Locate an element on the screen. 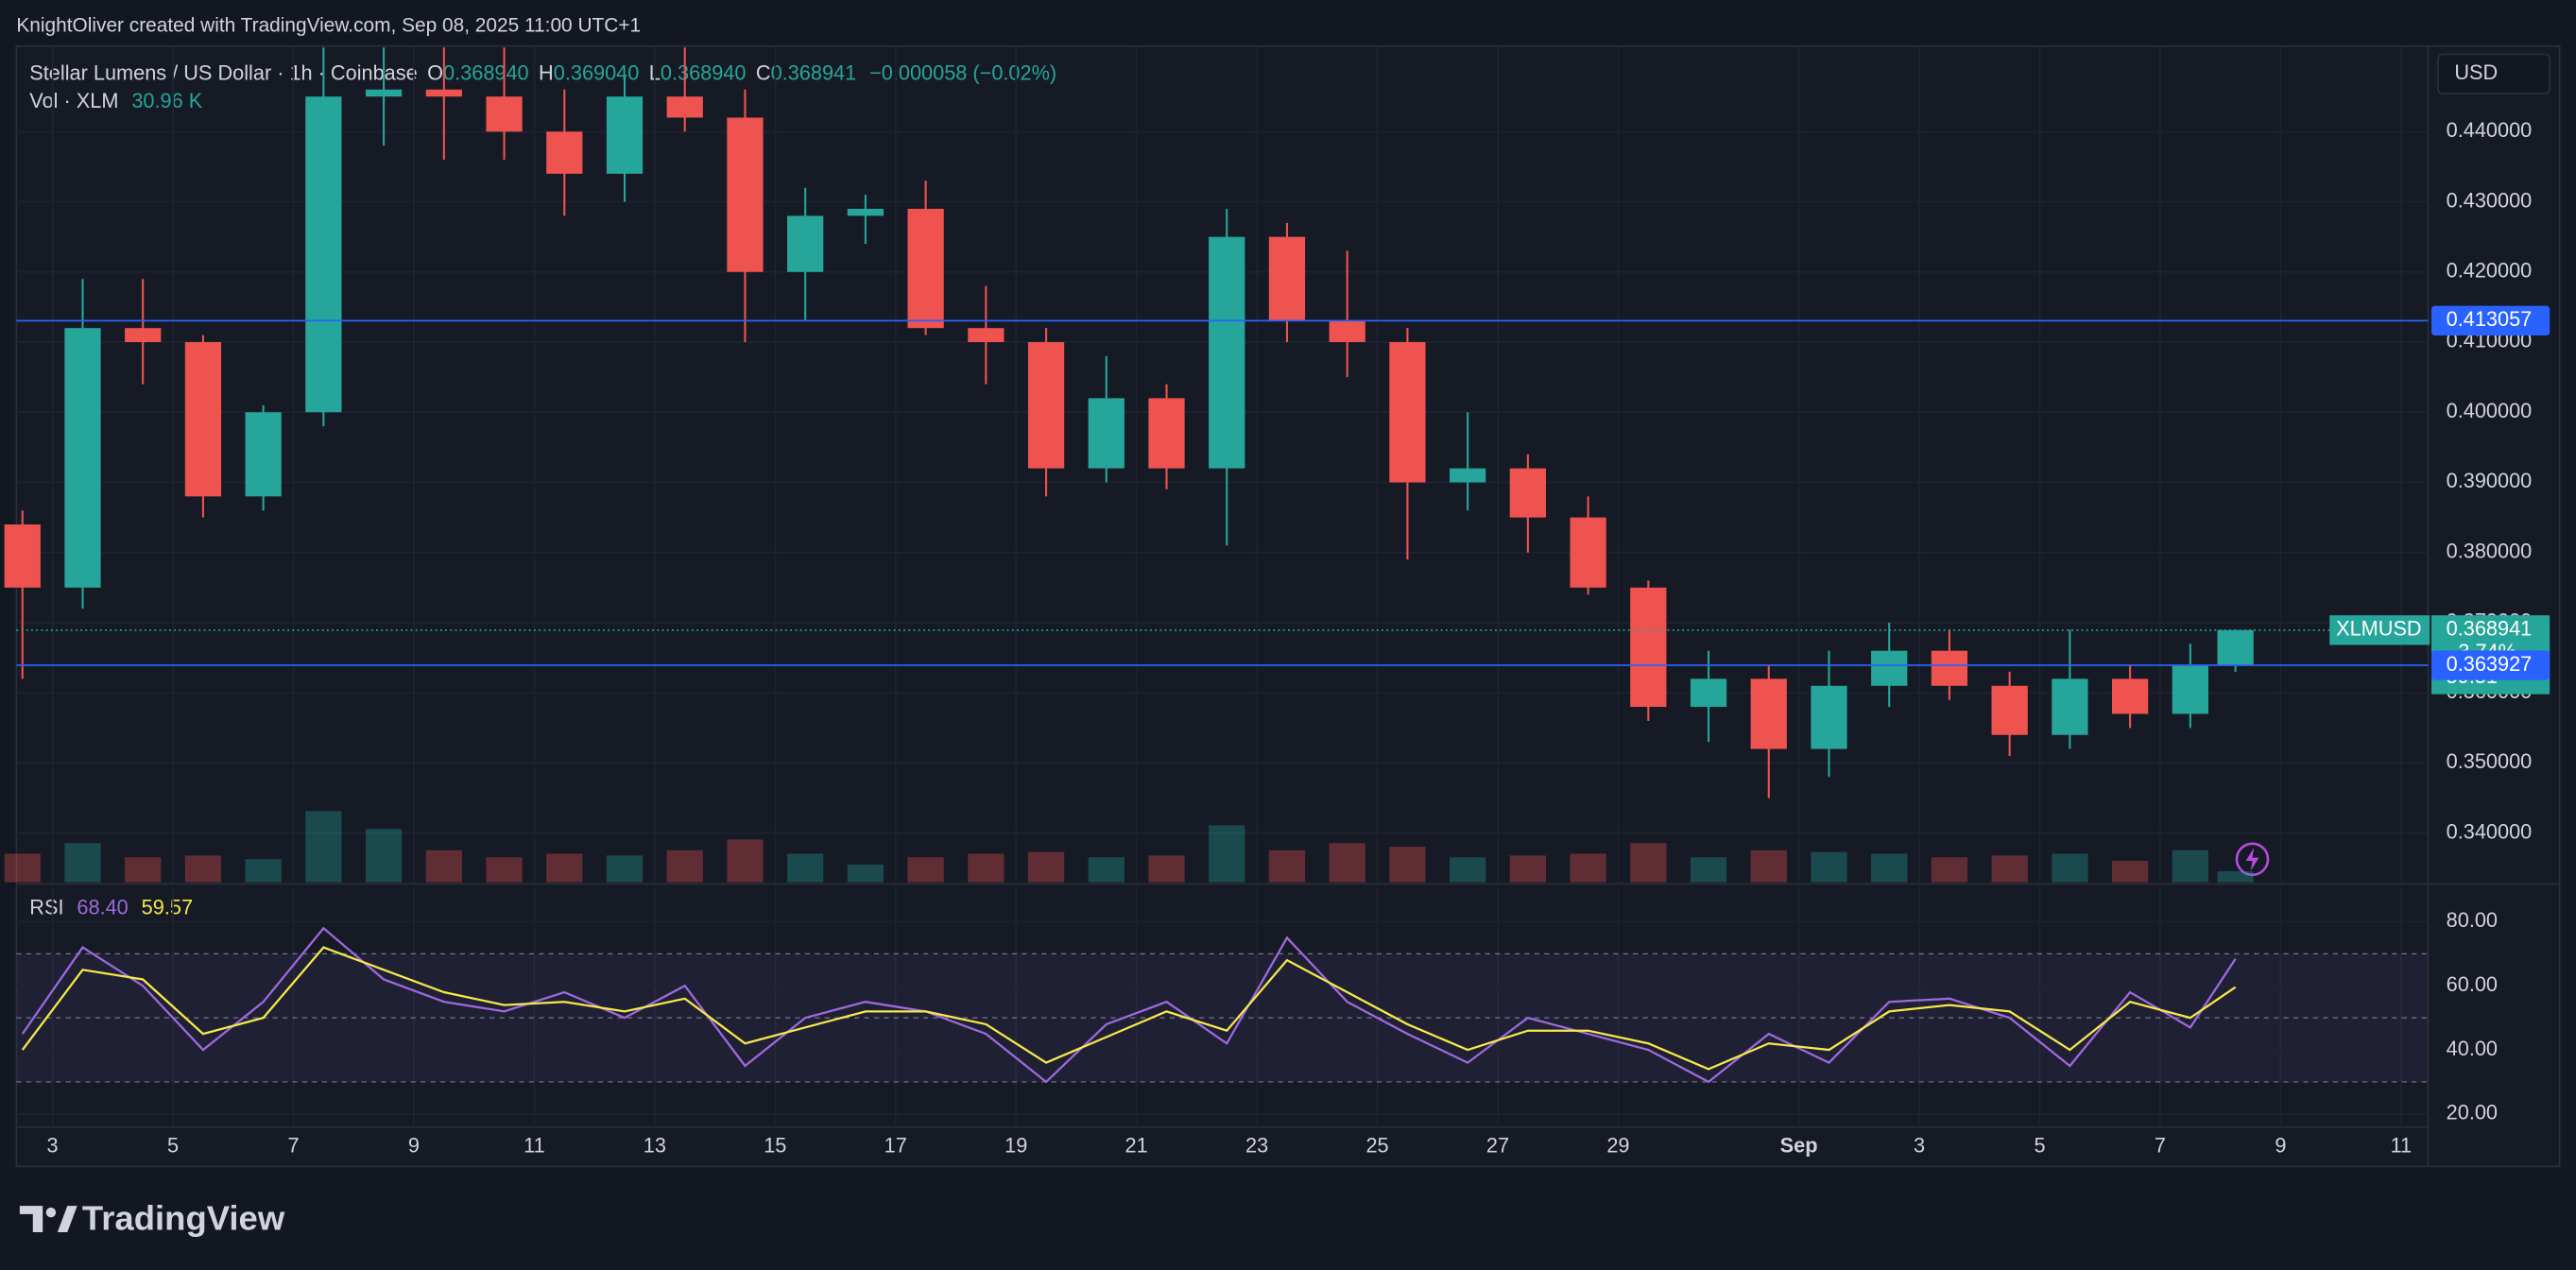 This screenshot has width=2576, height=1270. x-tick-label: 9 is located at coordinates (2280, 1145).